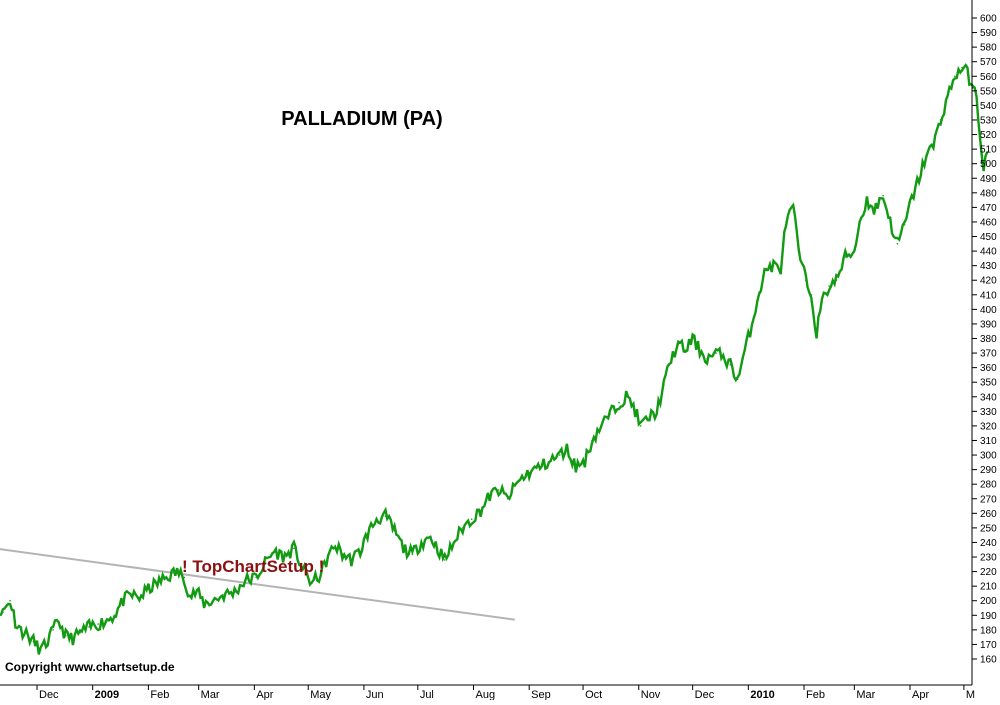 Image resolution: width=1000 pixels, height=705 pixels. What do you see at coordinates (988, 485) in the screenshot?
I see `y-tick-label: 280` at bounding box center [988, 485].